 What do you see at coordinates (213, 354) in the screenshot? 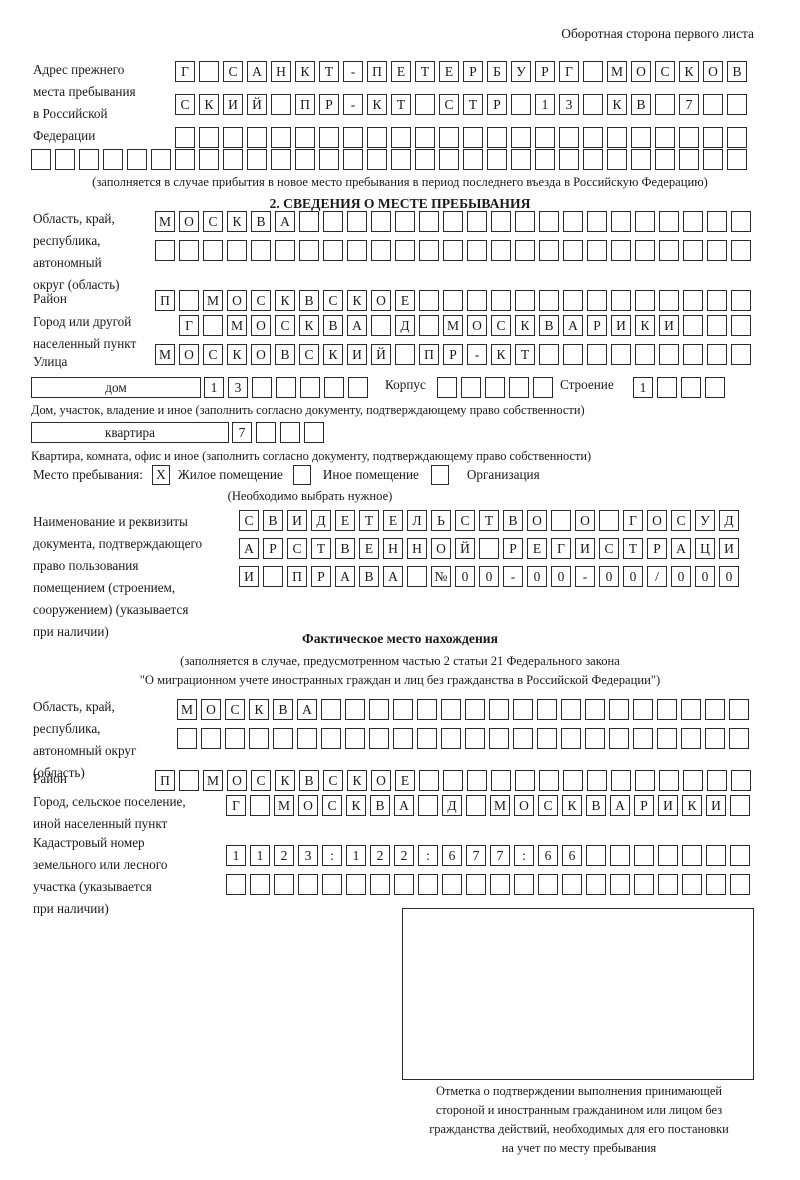
I see `section2-street-cell-3: С` at bounding box center [213, 354].